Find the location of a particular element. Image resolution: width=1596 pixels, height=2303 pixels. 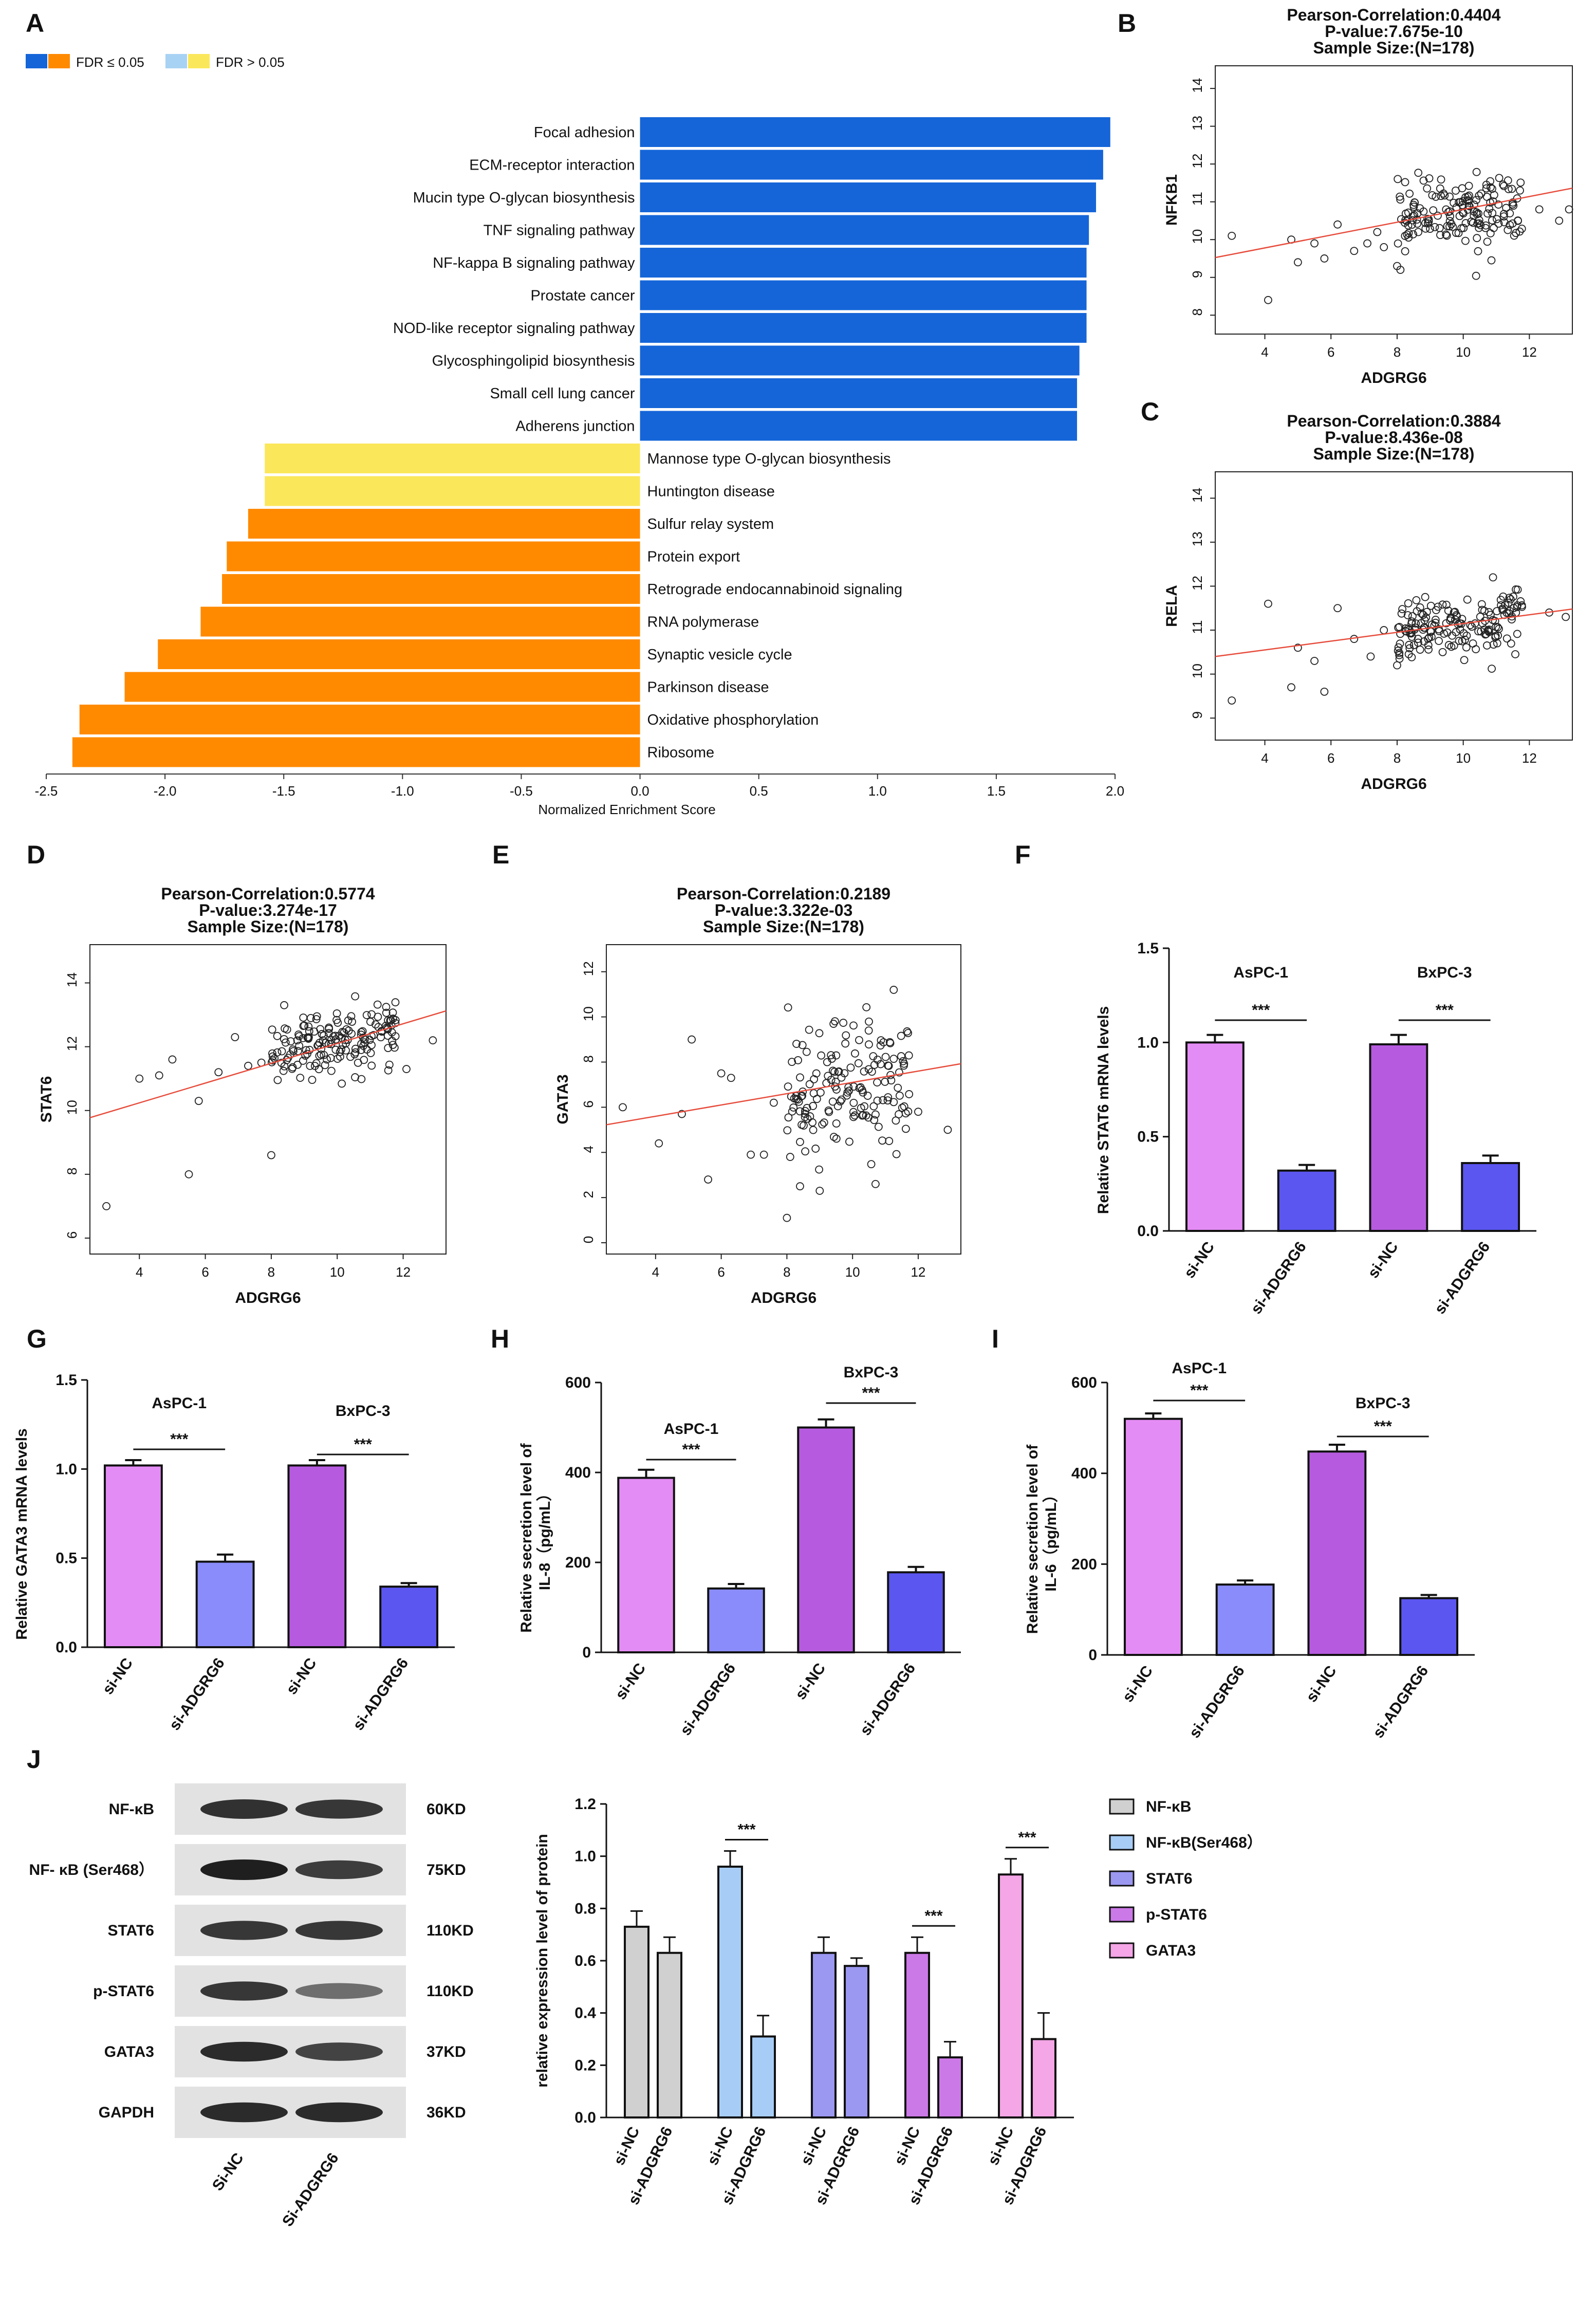

pathway-label: Mucin type O-glycan biosynthesis is located at coordinates (524, 198).